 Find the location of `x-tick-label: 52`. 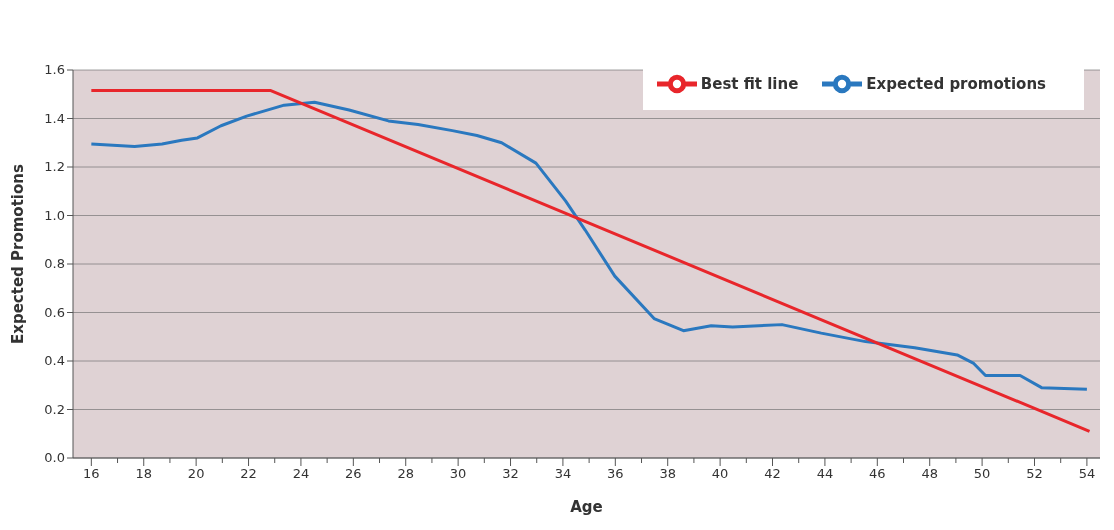

x-tick-label: 52 is located at coordinates (1034, 473).